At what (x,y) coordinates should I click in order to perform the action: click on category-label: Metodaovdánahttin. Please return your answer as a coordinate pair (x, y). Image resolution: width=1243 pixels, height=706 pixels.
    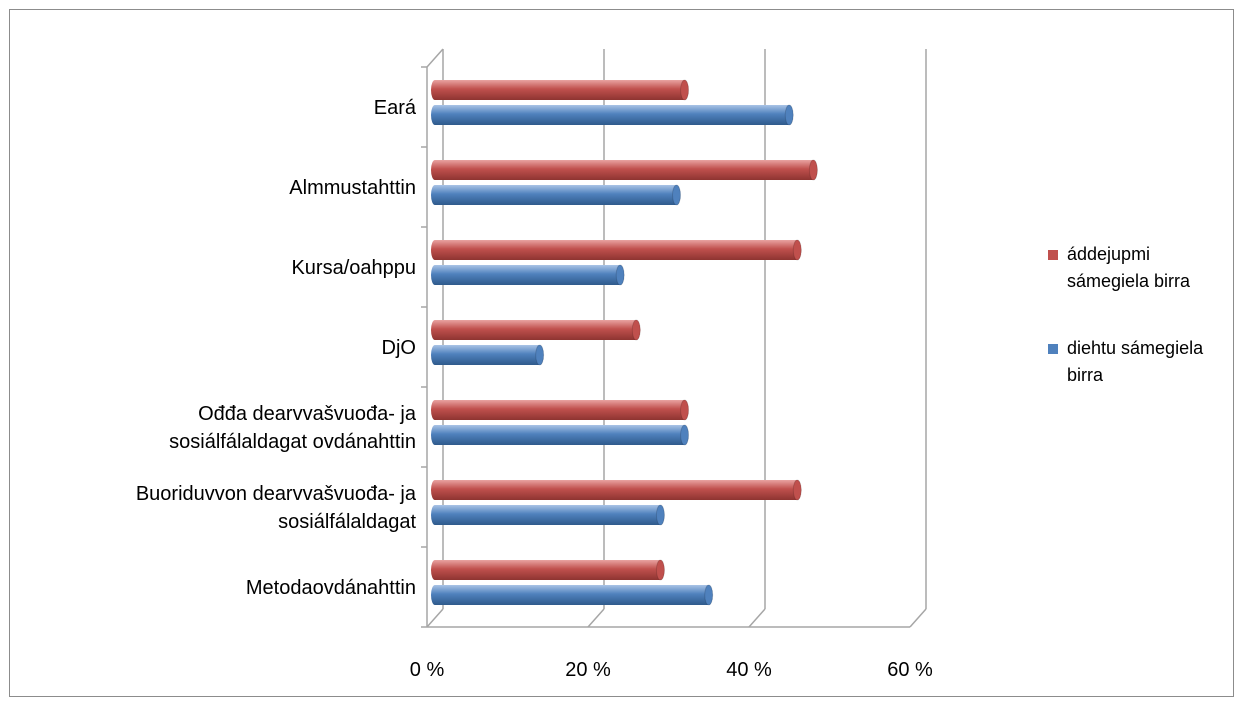
    Looking at the image, I should click on (331, 588).